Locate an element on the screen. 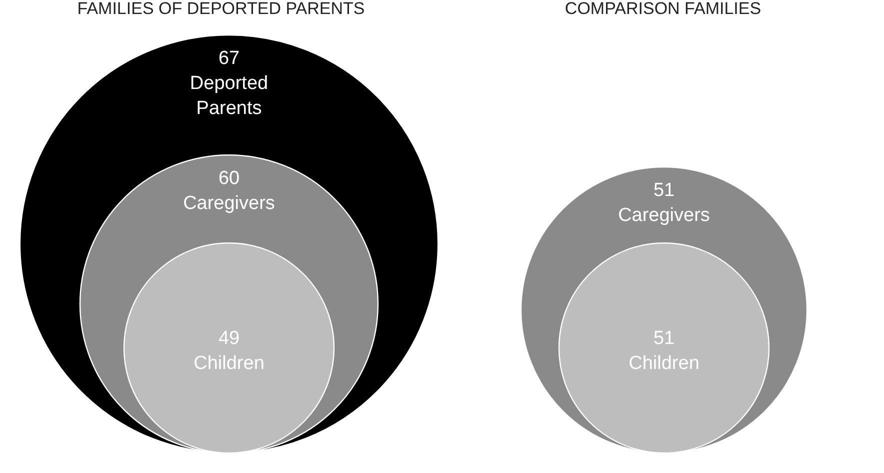  text: FAMILIES OF DEPORTED PARENTS is located at coordinates (221, 9).